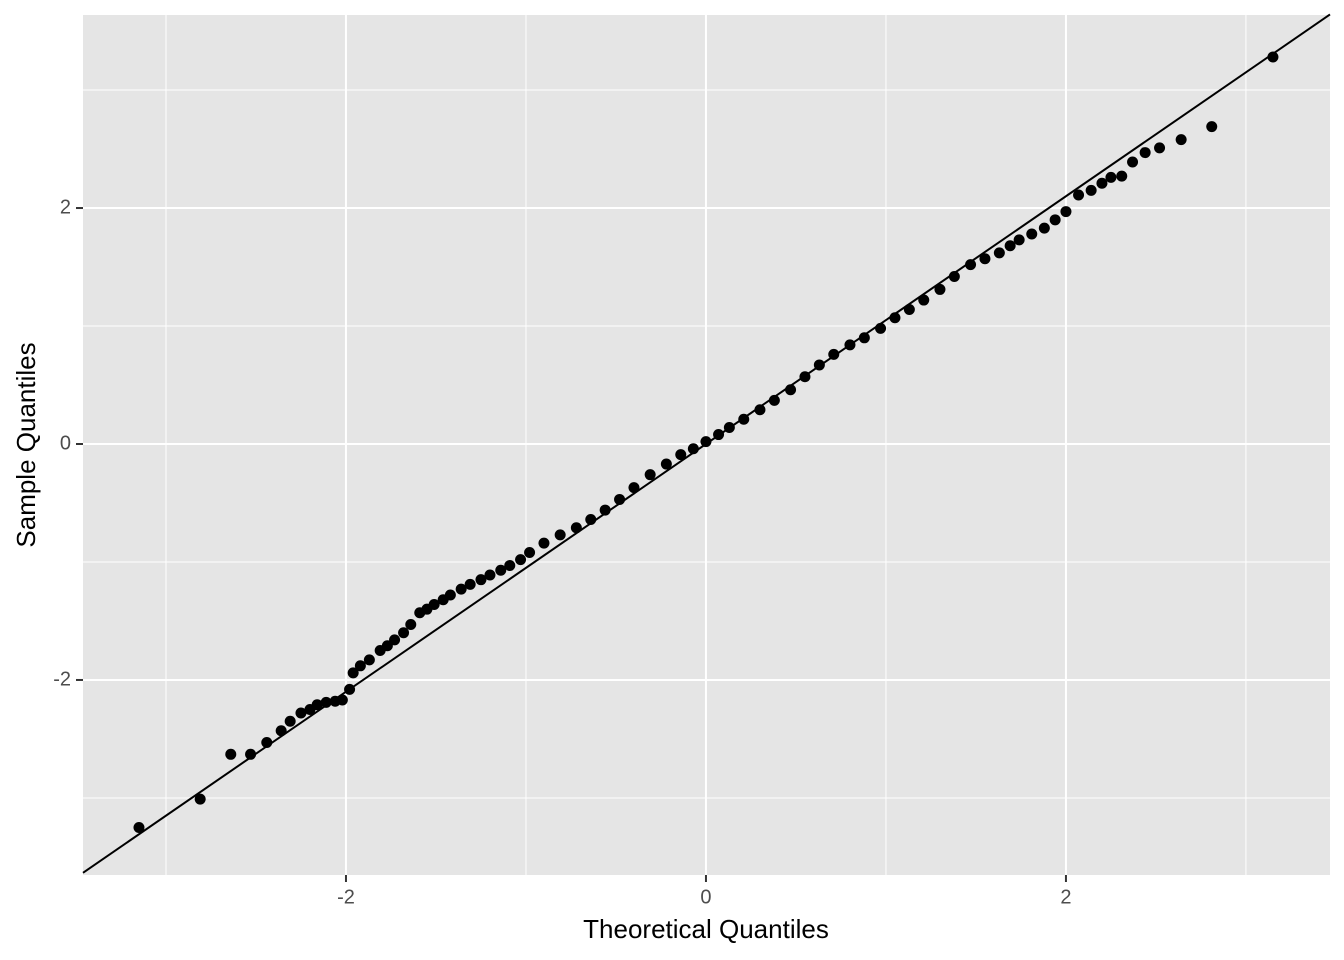  Describe the element at coordinates (346, 897) in the screenshot. I see `x-tick-label: -2` at that location.